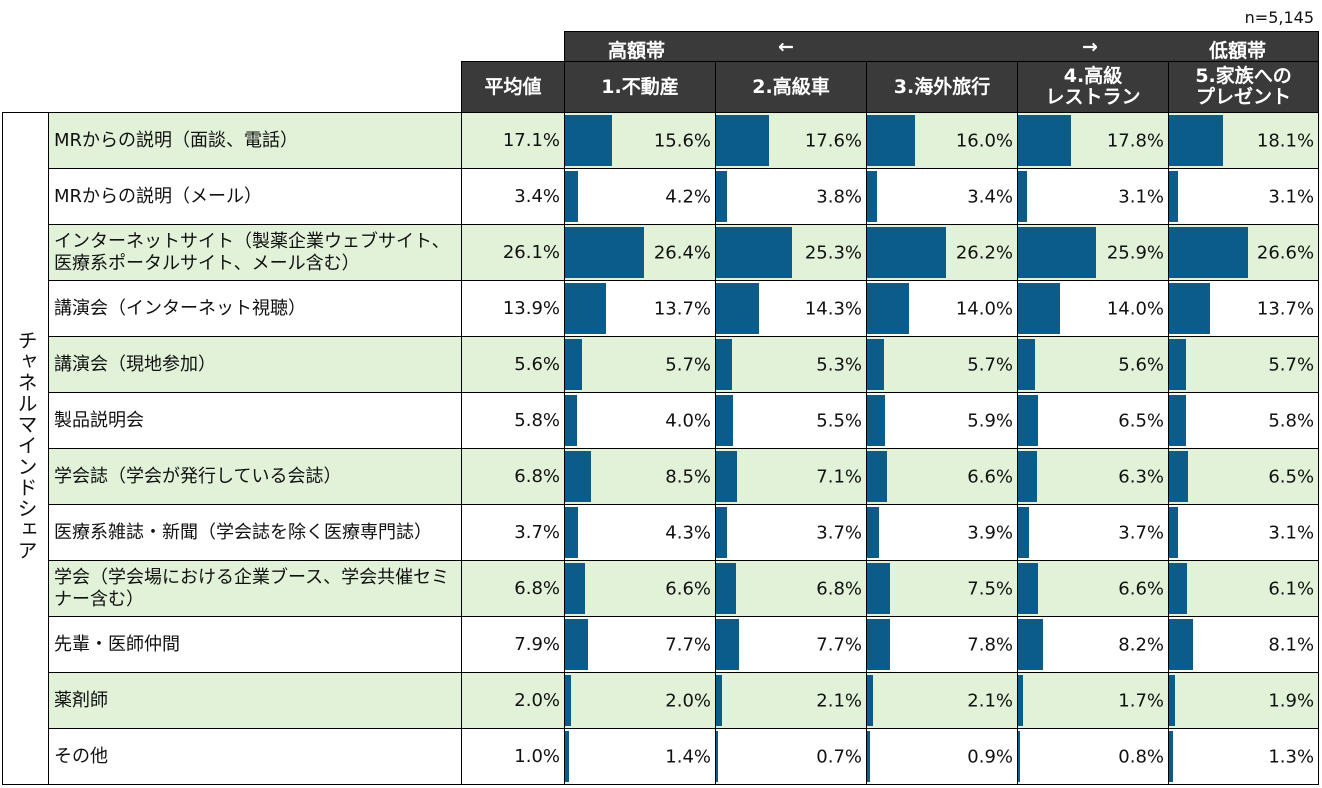 The image size is (1322, 788). Describe the element at coordinates (1141, 644) in the screenshot. I see `data-label: 8.2%` at that location.